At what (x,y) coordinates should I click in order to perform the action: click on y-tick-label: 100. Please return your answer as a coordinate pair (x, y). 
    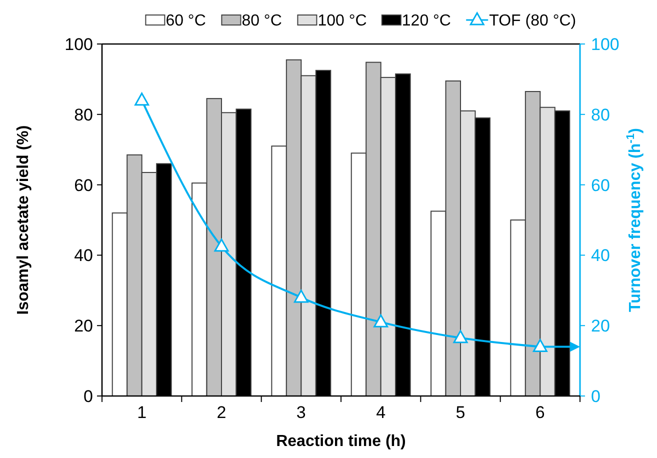
    Looking at the image, I should click on (78, 44).